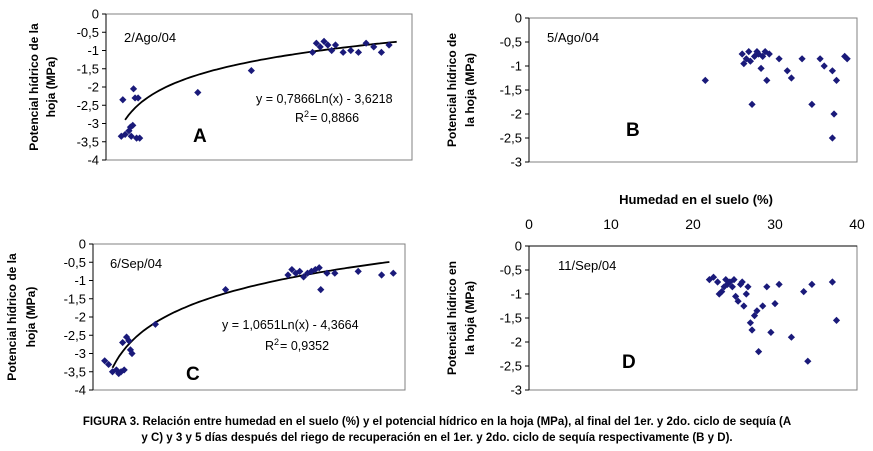  Describe the element at coordinates (80, 390) in the screenshot. I see `y-tick-label: -4` at that location.